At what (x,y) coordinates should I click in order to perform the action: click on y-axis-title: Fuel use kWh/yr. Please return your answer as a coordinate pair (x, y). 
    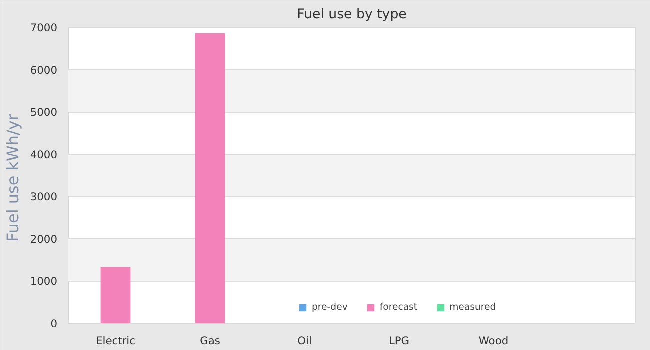
    Looking at the image, I should click on (12, 178).